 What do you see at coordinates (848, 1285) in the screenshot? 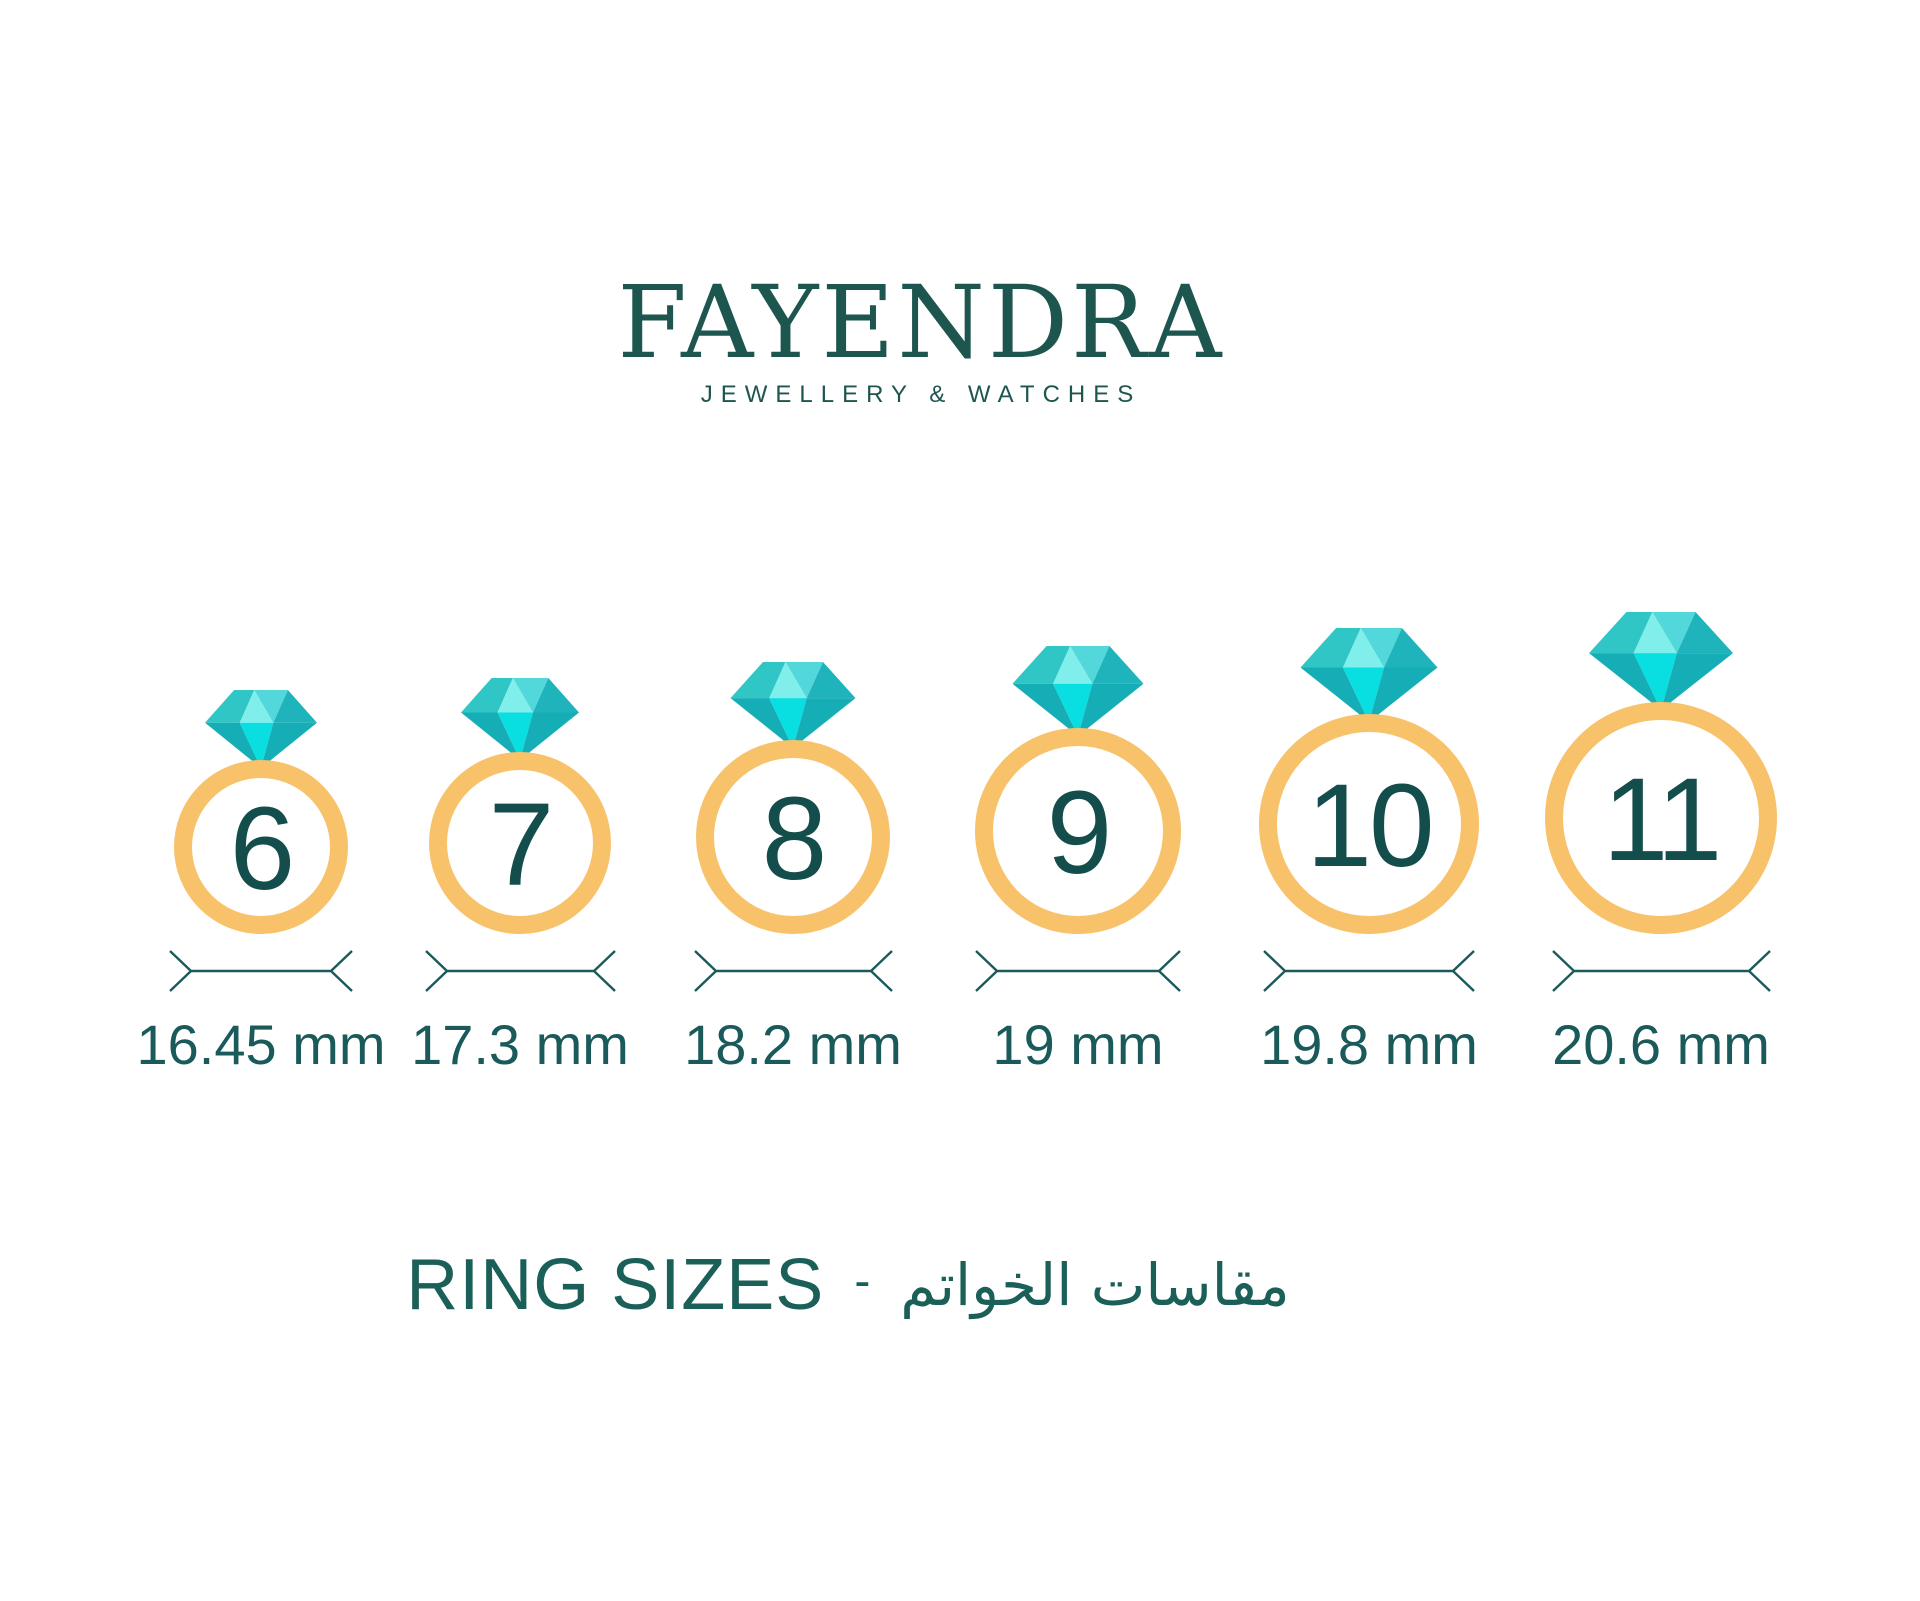
I see `chart-title: RING SIZES - مقاسات الخواتم` at bounding box center [848, 1285].